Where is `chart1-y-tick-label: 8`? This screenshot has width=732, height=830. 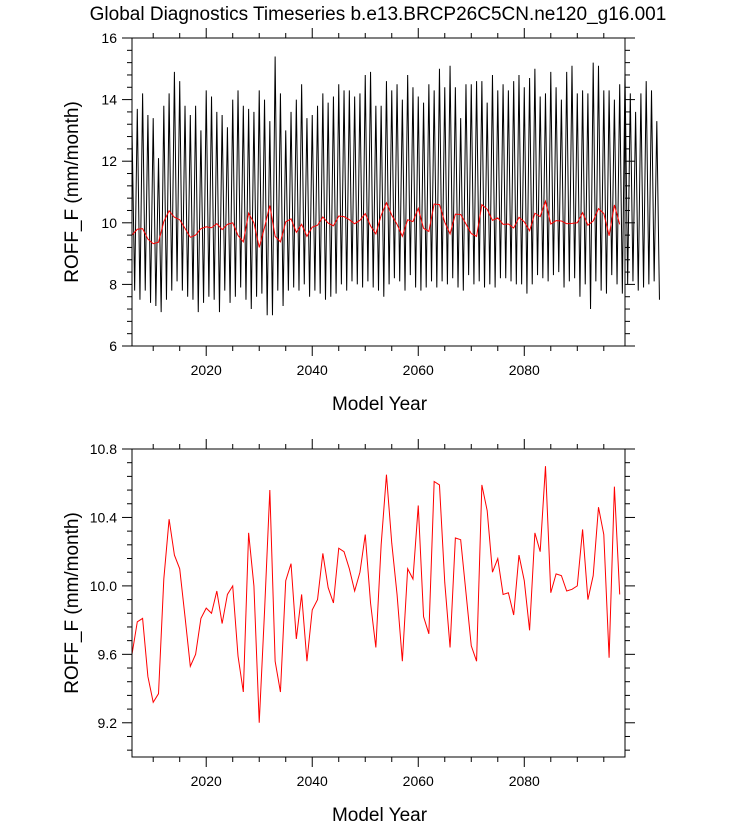
chart1-y-tick-label: 8 is located at coordinates (113, 284).